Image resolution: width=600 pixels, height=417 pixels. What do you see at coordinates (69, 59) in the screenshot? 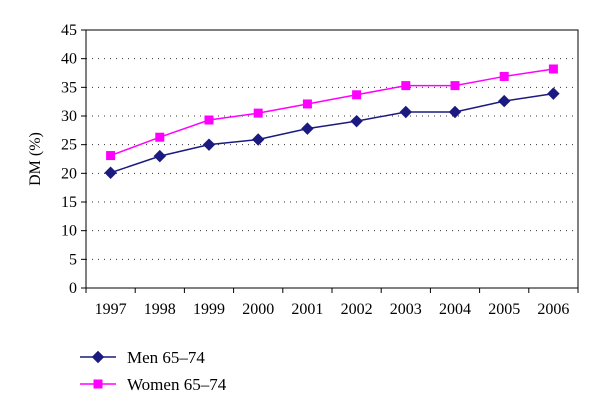
I see `y-tick-label: 40` at bounding box center [69, 59].